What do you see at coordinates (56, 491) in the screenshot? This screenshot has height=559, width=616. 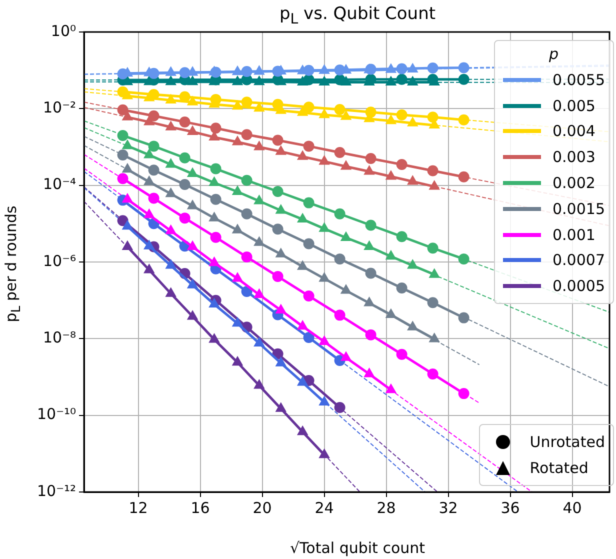 I see `y-tick-label: 10⁻¹²` at bounding box center [56, 491].